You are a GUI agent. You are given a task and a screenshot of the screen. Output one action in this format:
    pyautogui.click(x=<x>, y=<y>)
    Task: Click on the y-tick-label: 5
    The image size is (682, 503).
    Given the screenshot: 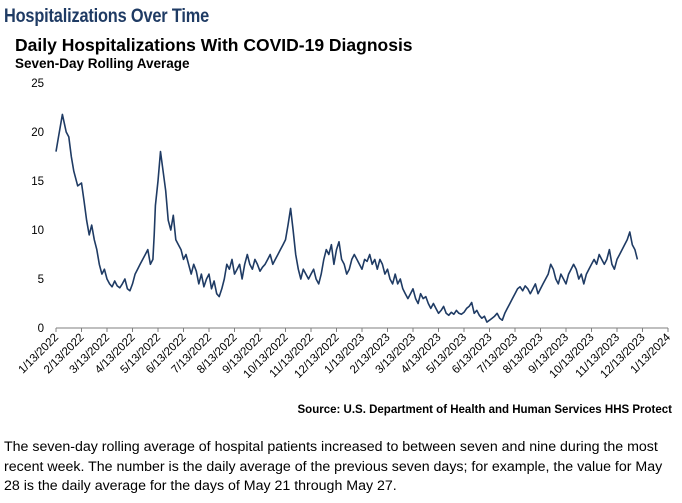 What is the action you would take?
    pyautogui.click(x=41, y=280)
    